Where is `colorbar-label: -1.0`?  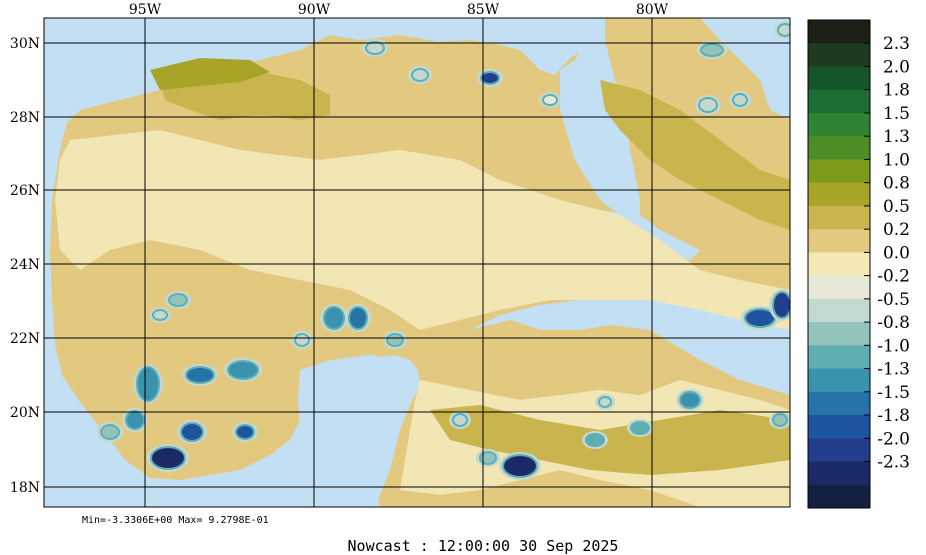 colorbar-label: -1.0 is located at coordinates (893, 346).